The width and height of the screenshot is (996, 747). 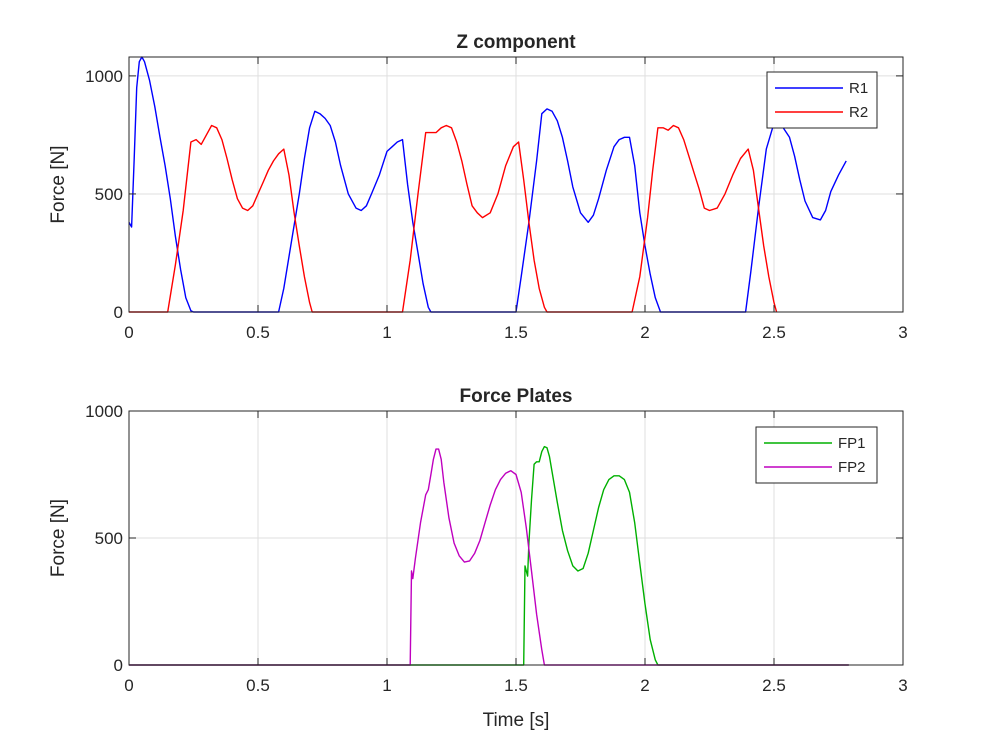 I want to click on legend-label-fp1: FP1, so click(x=852, y=443).